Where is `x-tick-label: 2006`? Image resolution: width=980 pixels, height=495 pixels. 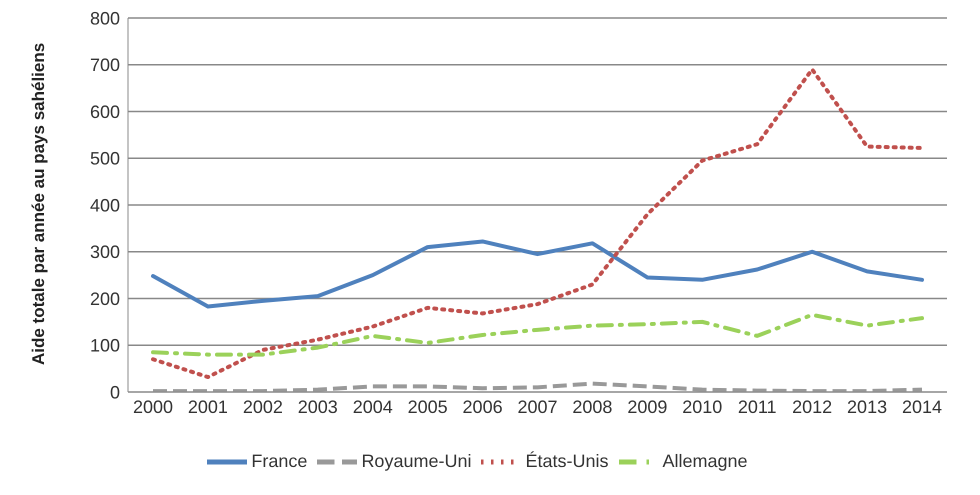
x-tick-label: 2006 is located at coordinates (482, 406).